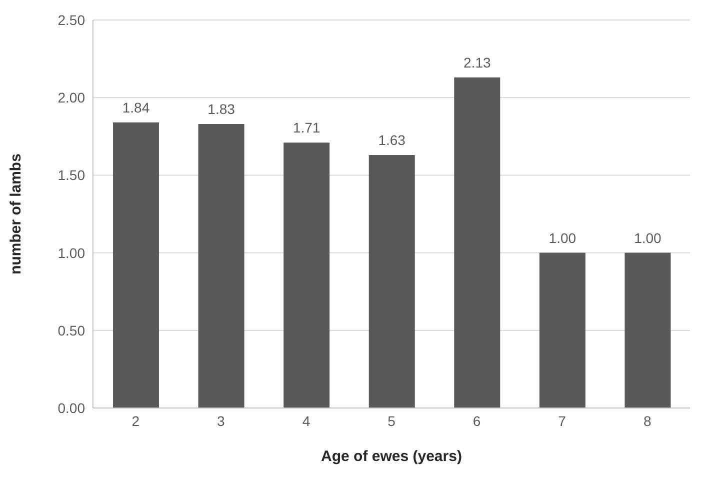 This screenshot has width=703, height=481. Describe the element at coordinates (562, 420) in the screenshot. I see `x-tick-label: 7` at that location.